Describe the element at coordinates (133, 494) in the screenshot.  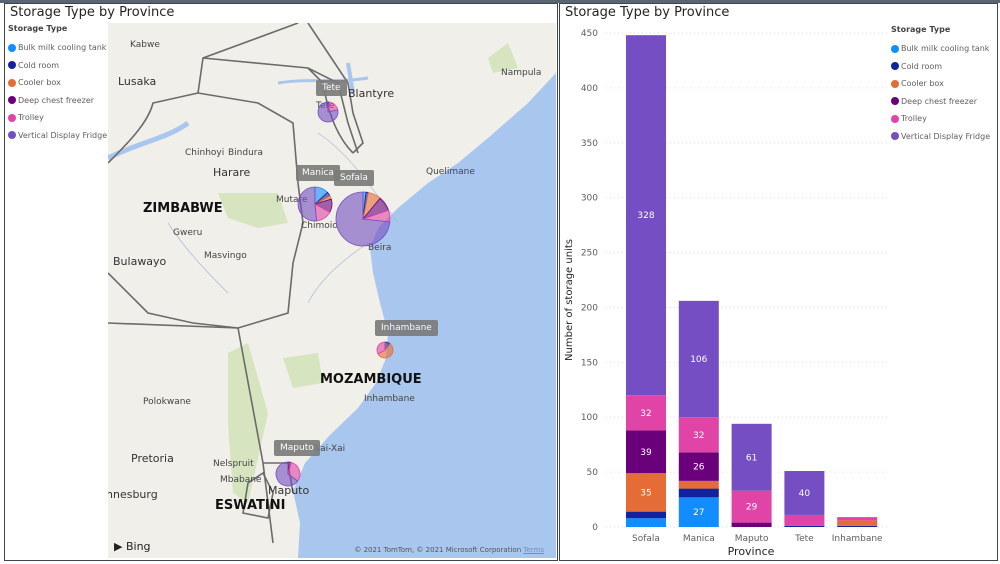
I see `city-label: nnesburg` at that location.